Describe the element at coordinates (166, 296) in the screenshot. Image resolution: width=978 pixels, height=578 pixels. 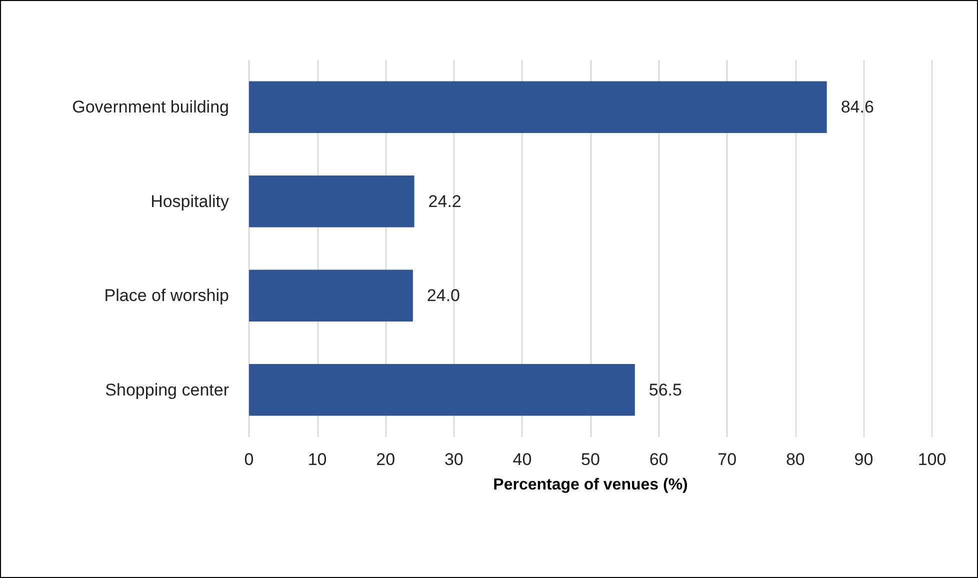
I see `y-tick-label: Place of worship` at that location.